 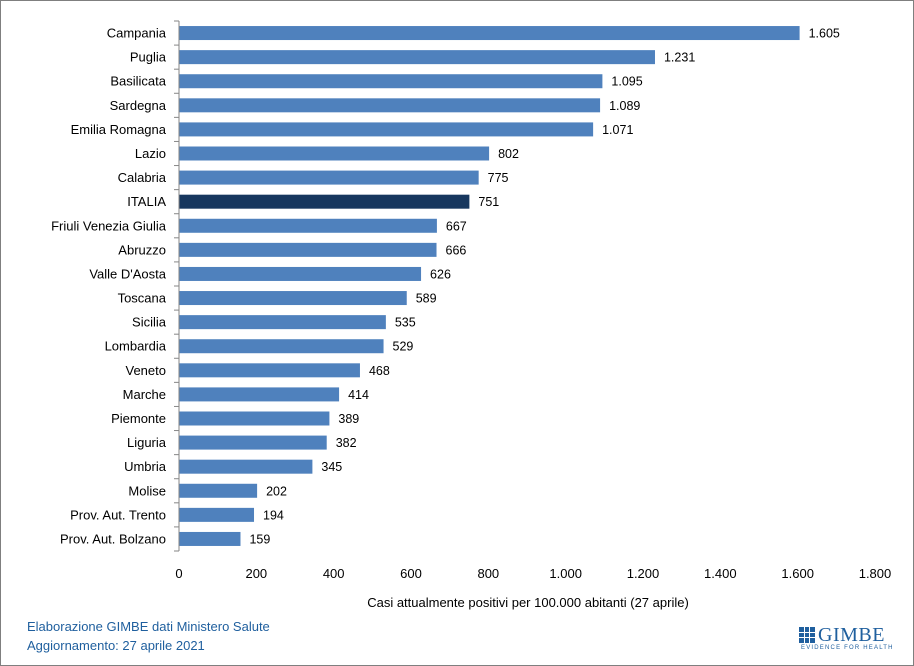 I want to click on bar-sardegna, so click(x=390, y=105).